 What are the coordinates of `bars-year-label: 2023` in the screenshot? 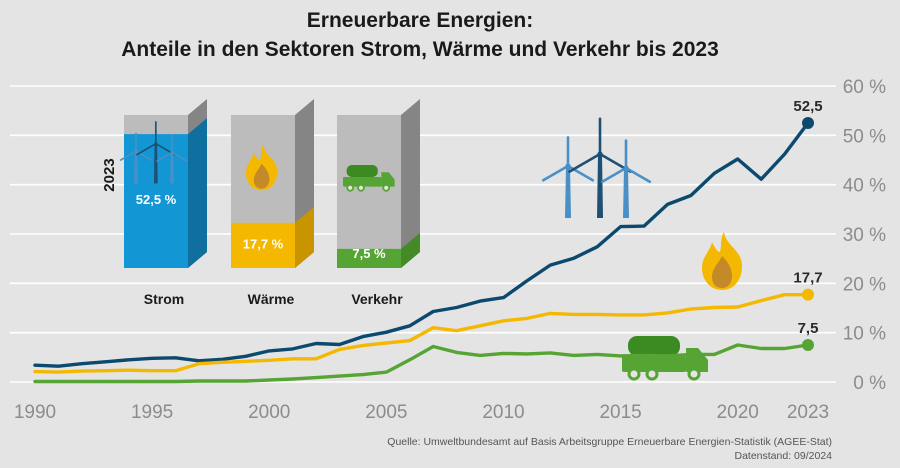 It's located at (109, 174).